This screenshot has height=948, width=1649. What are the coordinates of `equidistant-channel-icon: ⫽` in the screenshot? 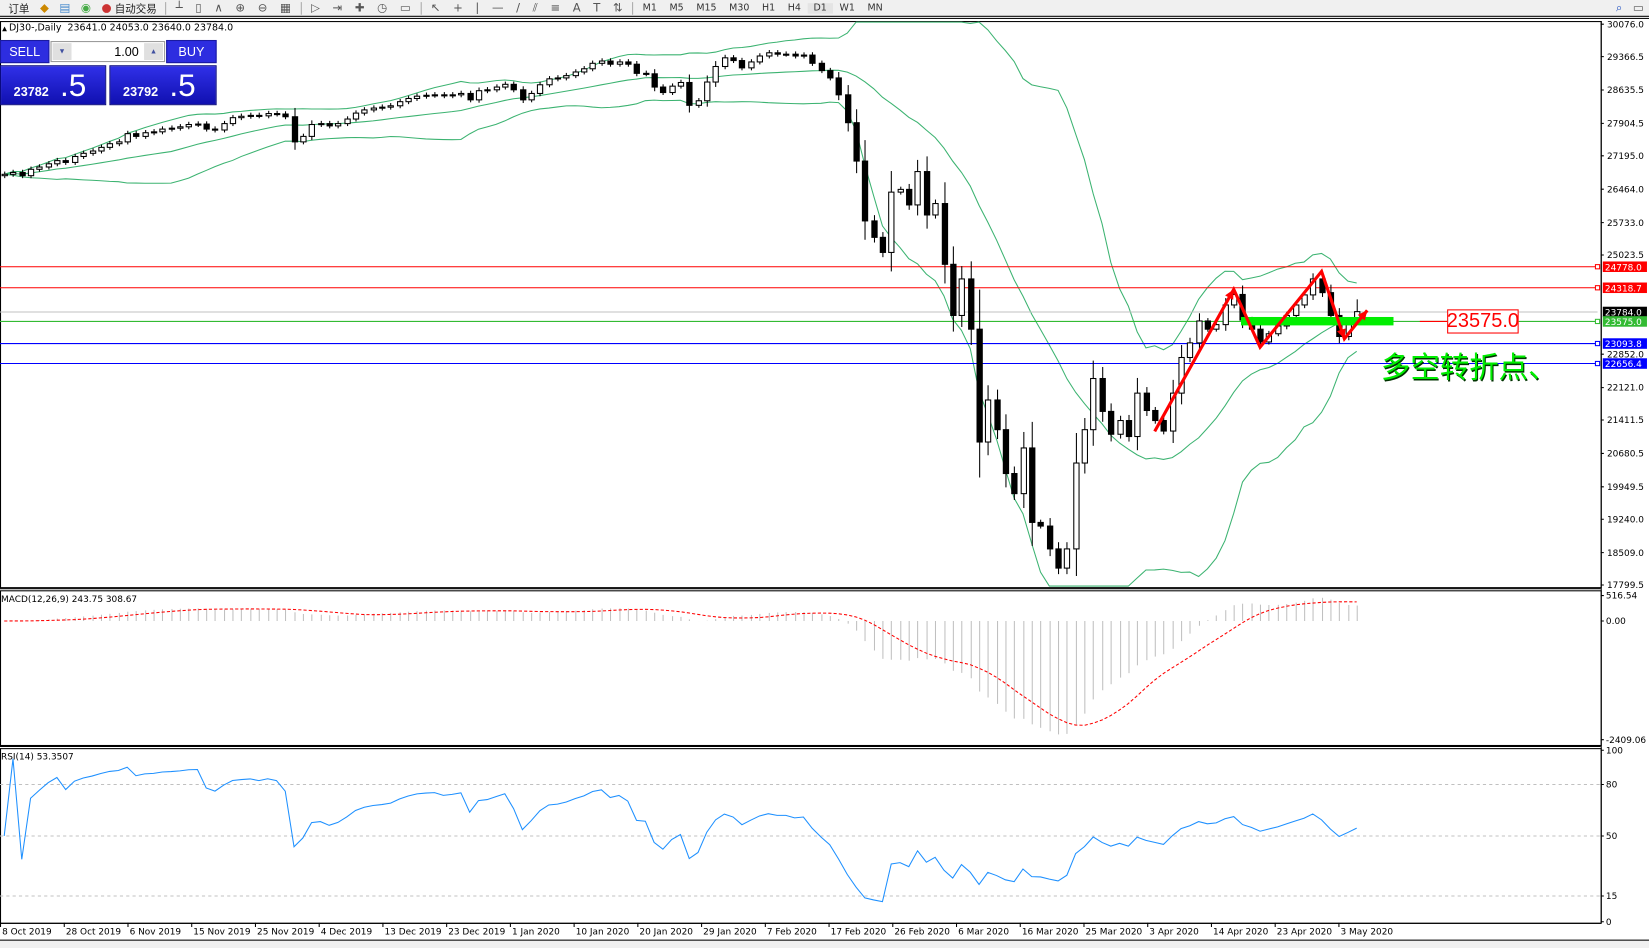 It's located at (535, 7).